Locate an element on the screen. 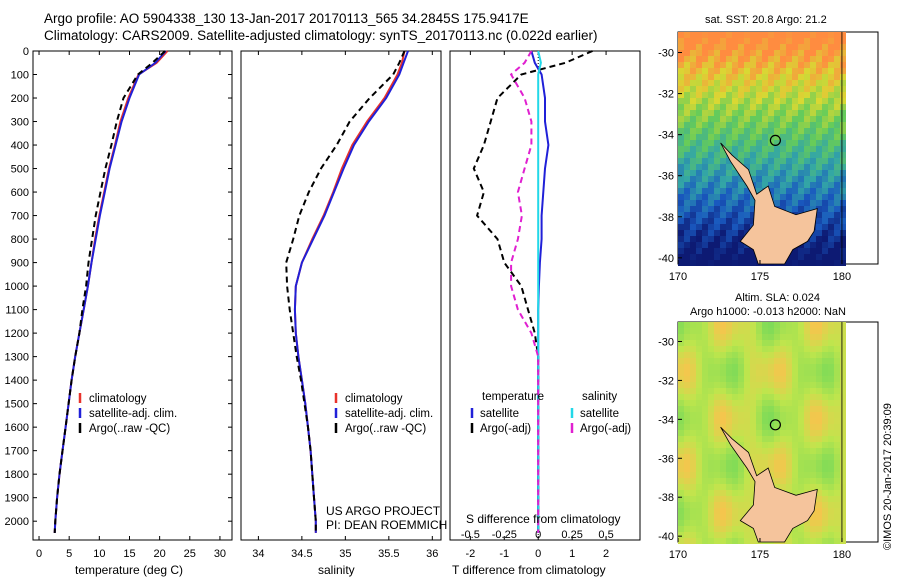 This screenshot has width=900, height=580. temperature-xtick-label: 10 is located at coordinates (99, 554).